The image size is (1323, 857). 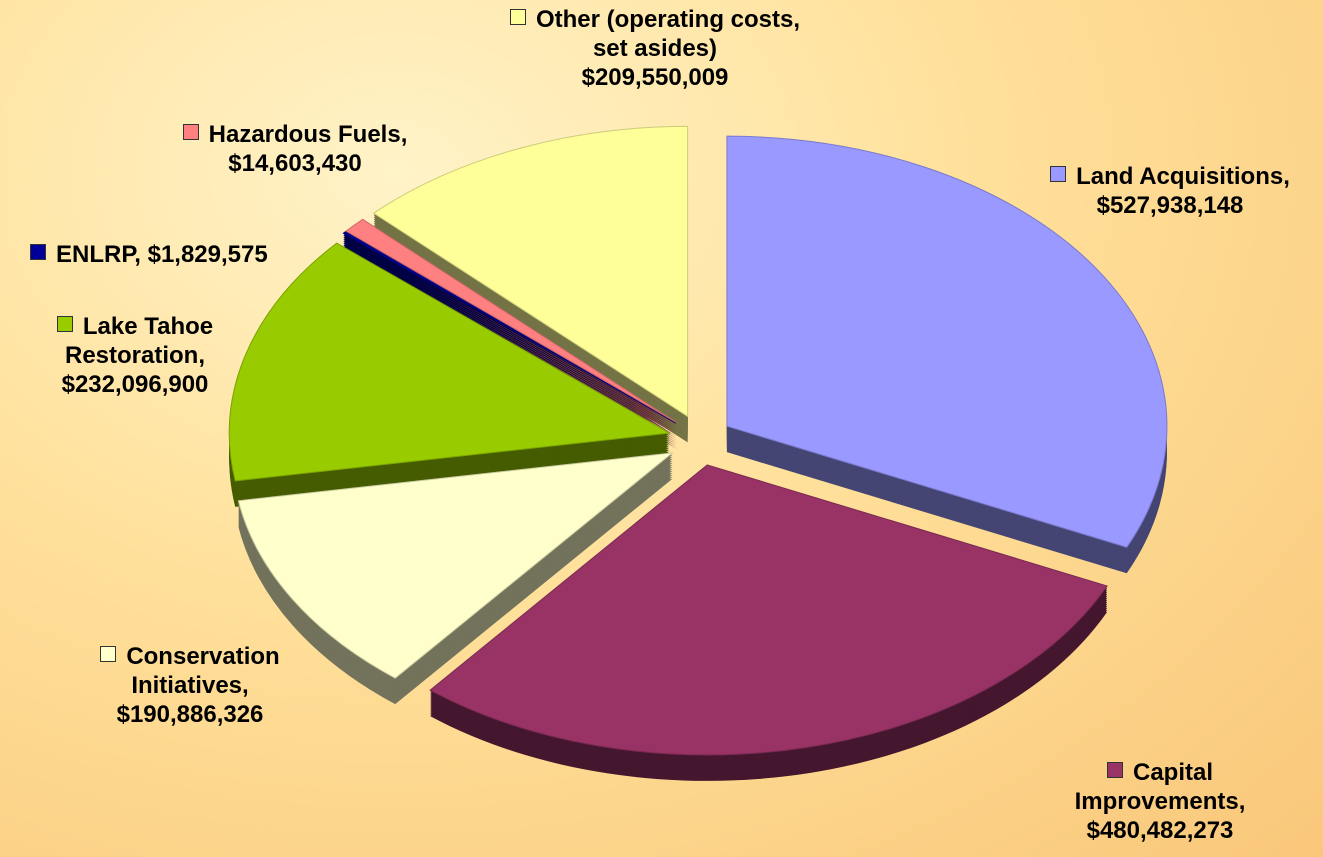 What do you see at coordinates (1170, 205) in the screenshot?
I see `slice-value: $527,938,148` at bounding box center [1170, 205].